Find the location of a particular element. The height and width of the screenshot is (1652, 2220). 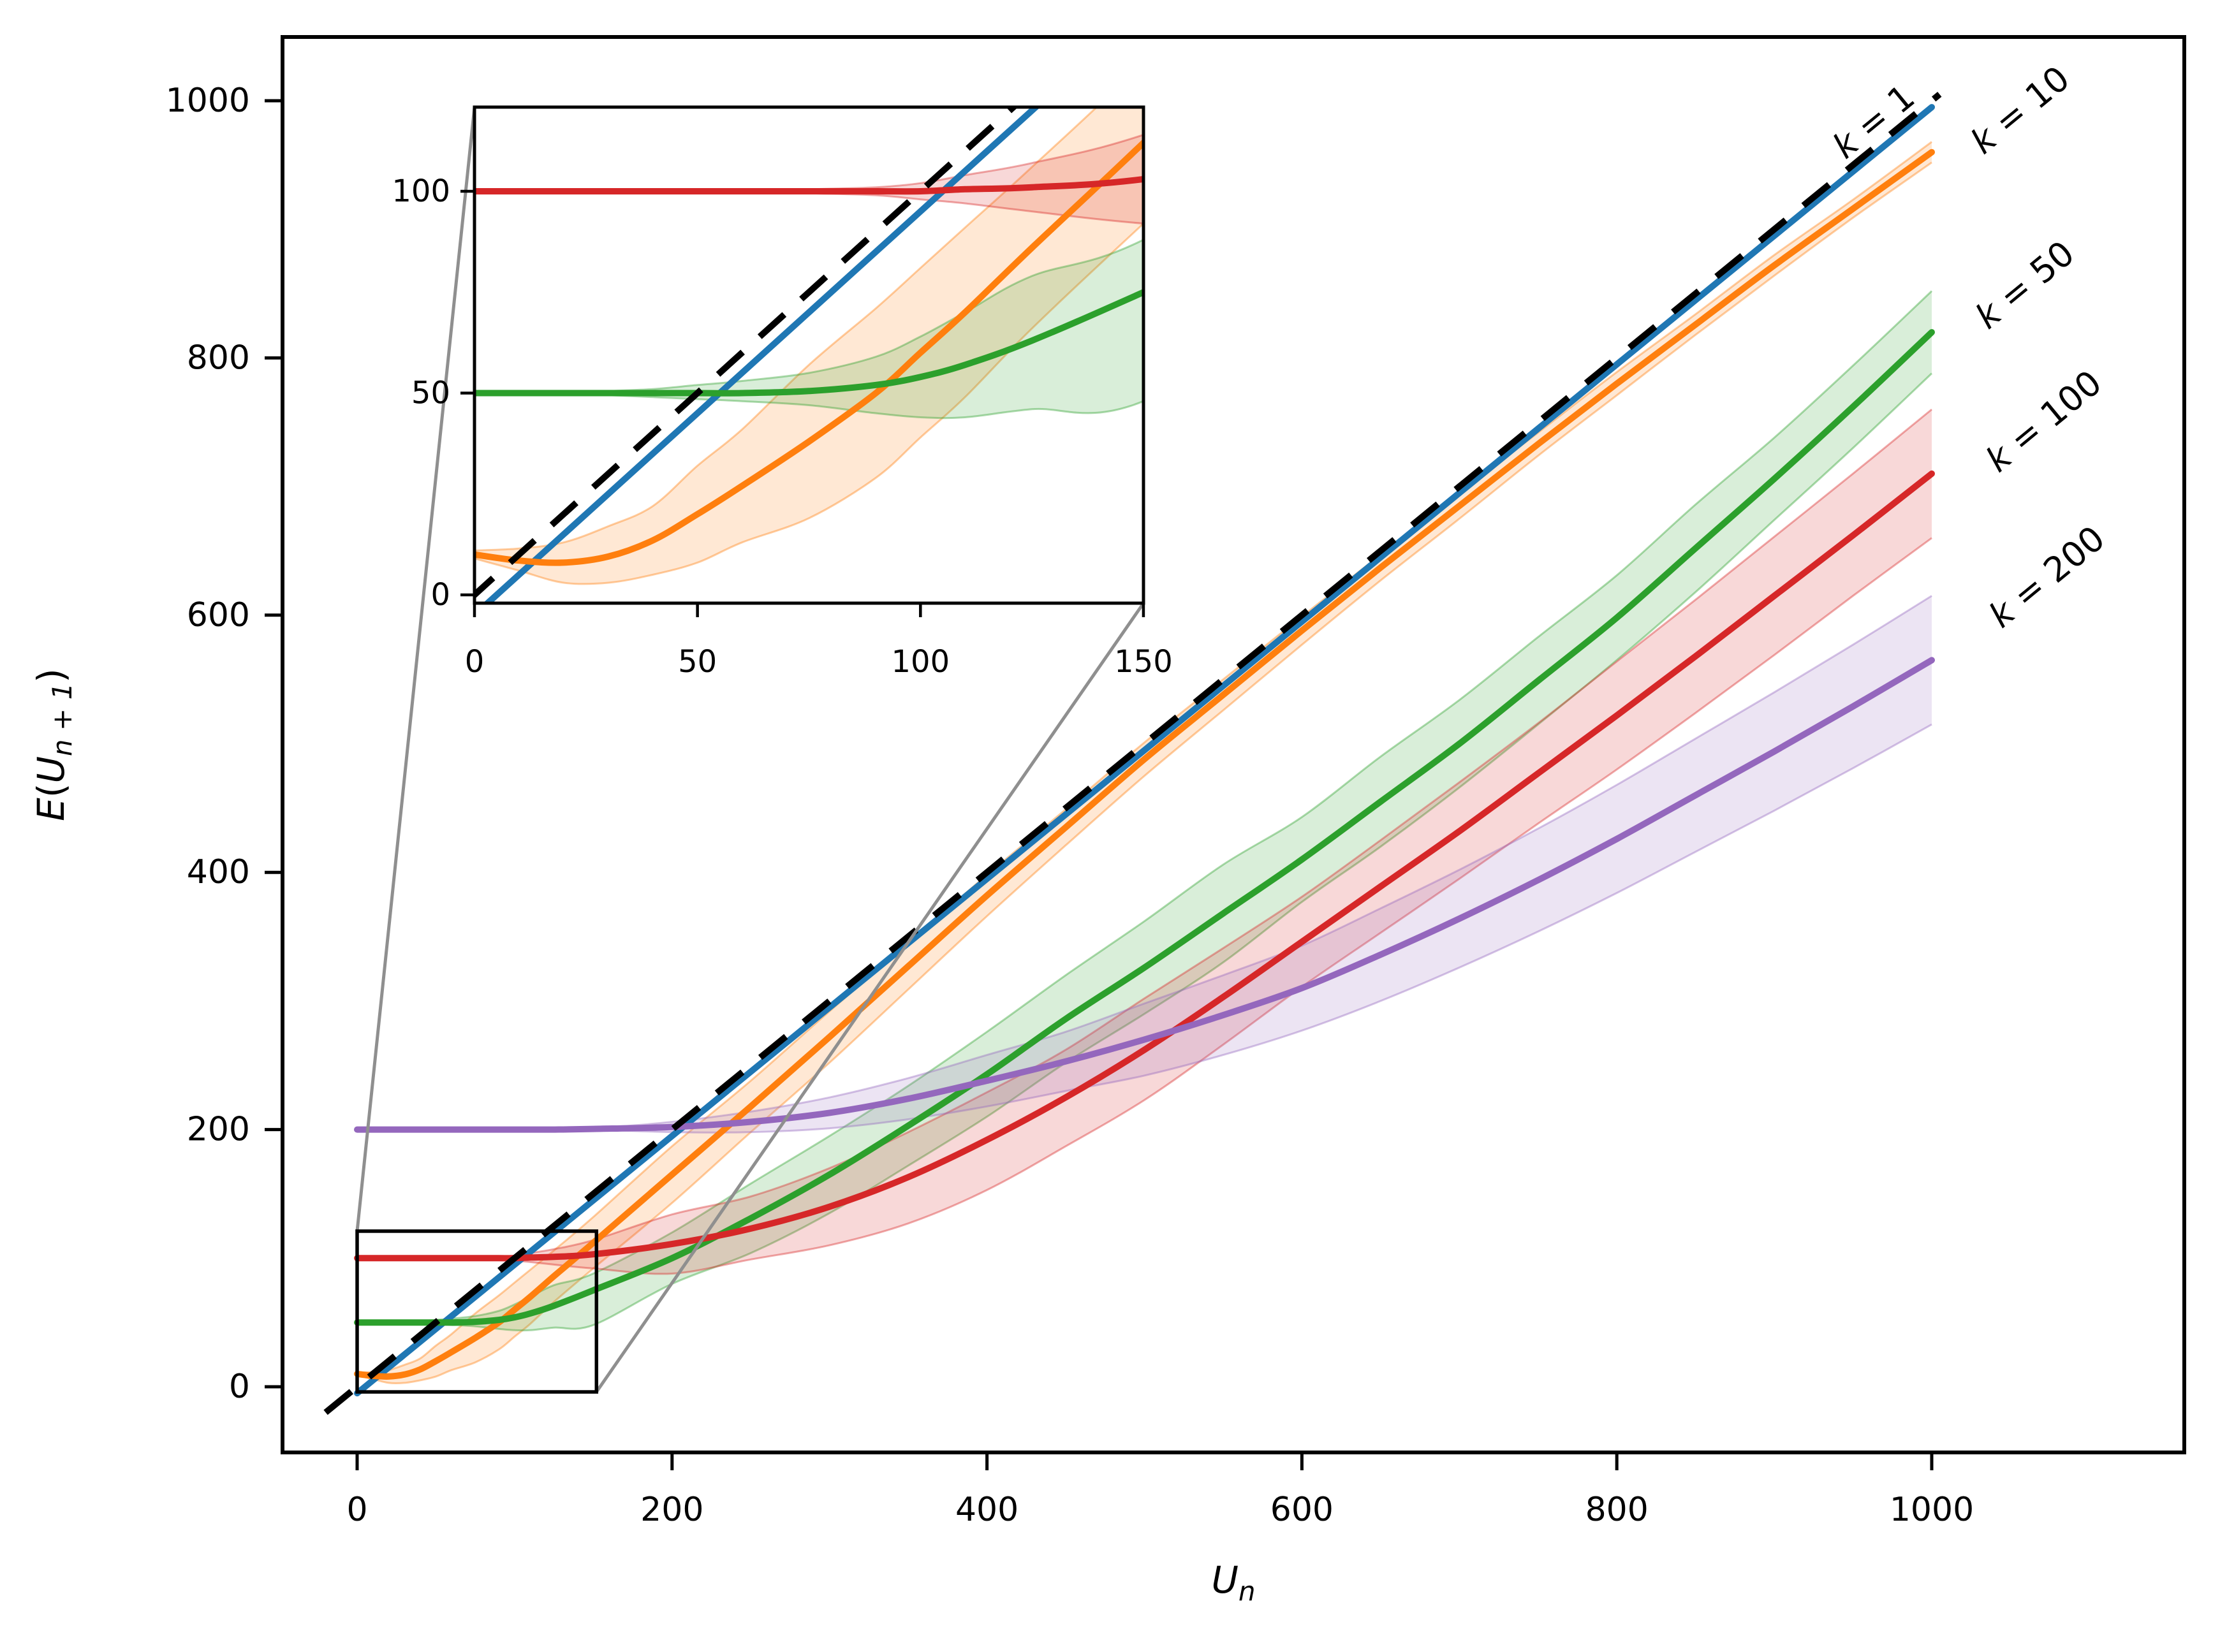

x-tick-label-400: 400 is located at coordinates (987, 1510).